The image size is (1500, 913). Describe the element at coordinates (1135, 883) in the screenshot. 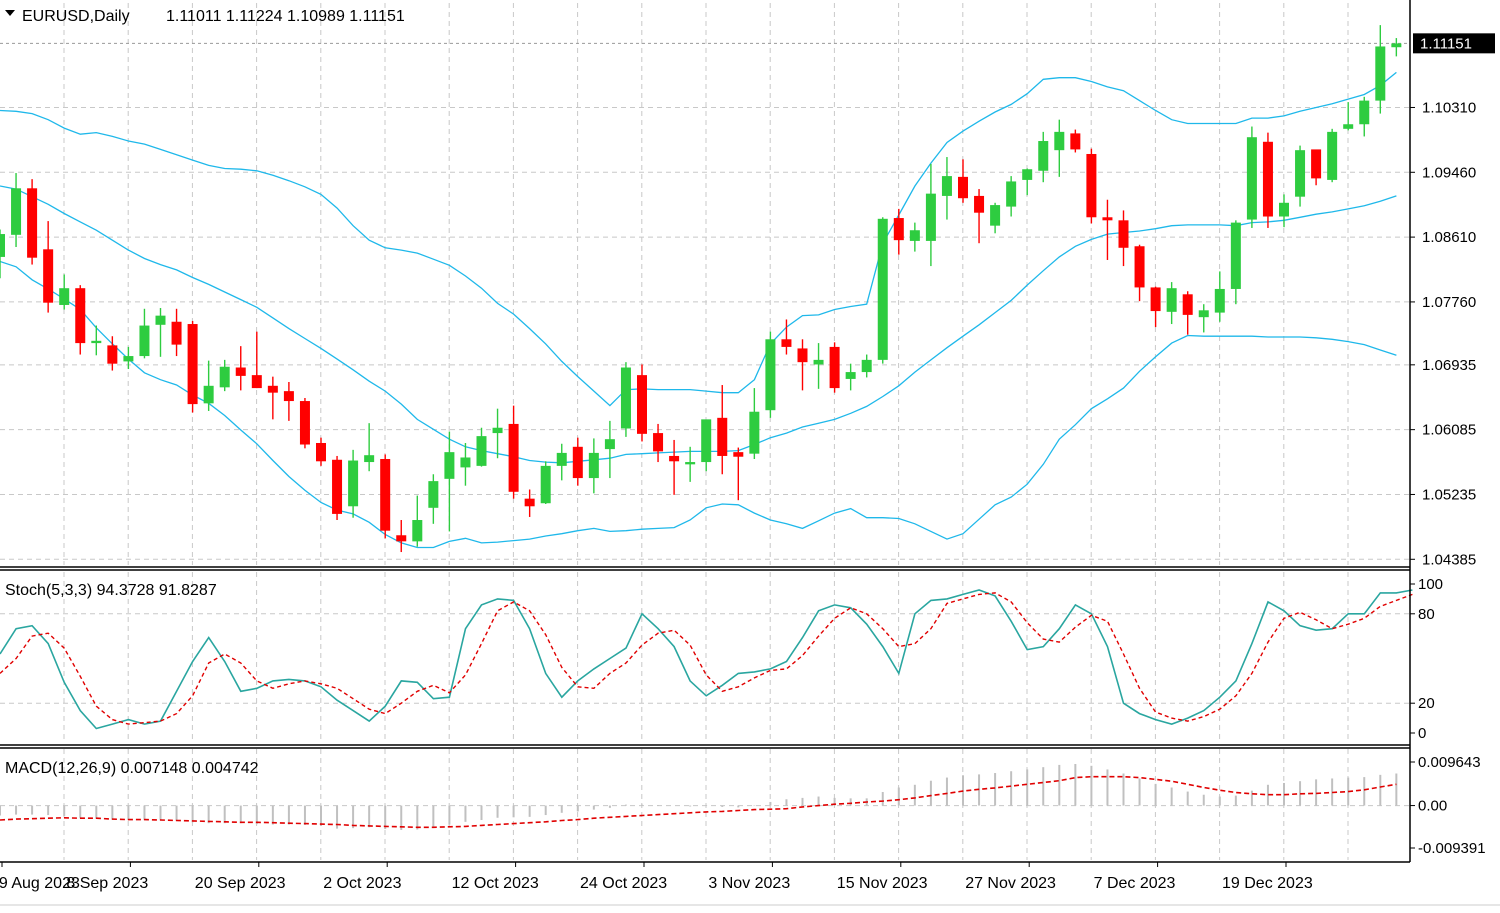

I see `time-tick-label: 7 Dec 2023` at that location.